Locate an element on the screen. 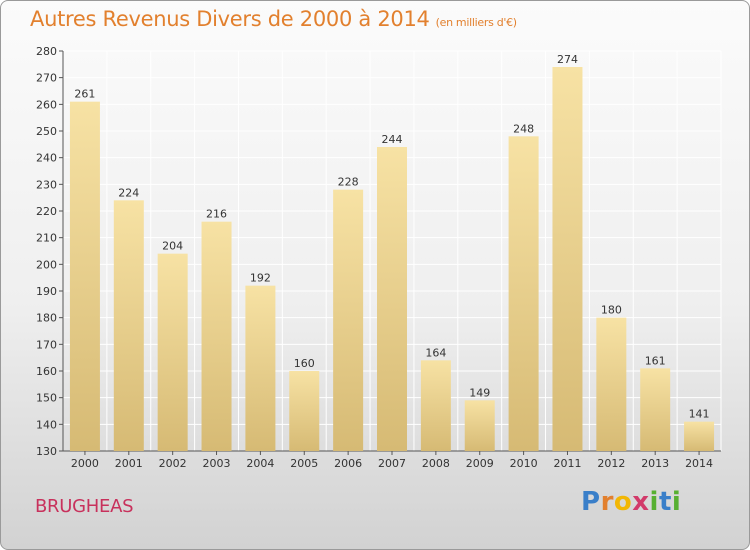 Image resolution: width=750 pixels, height=550 pixels. logo-letter: P is located at coordinates (591, 502).